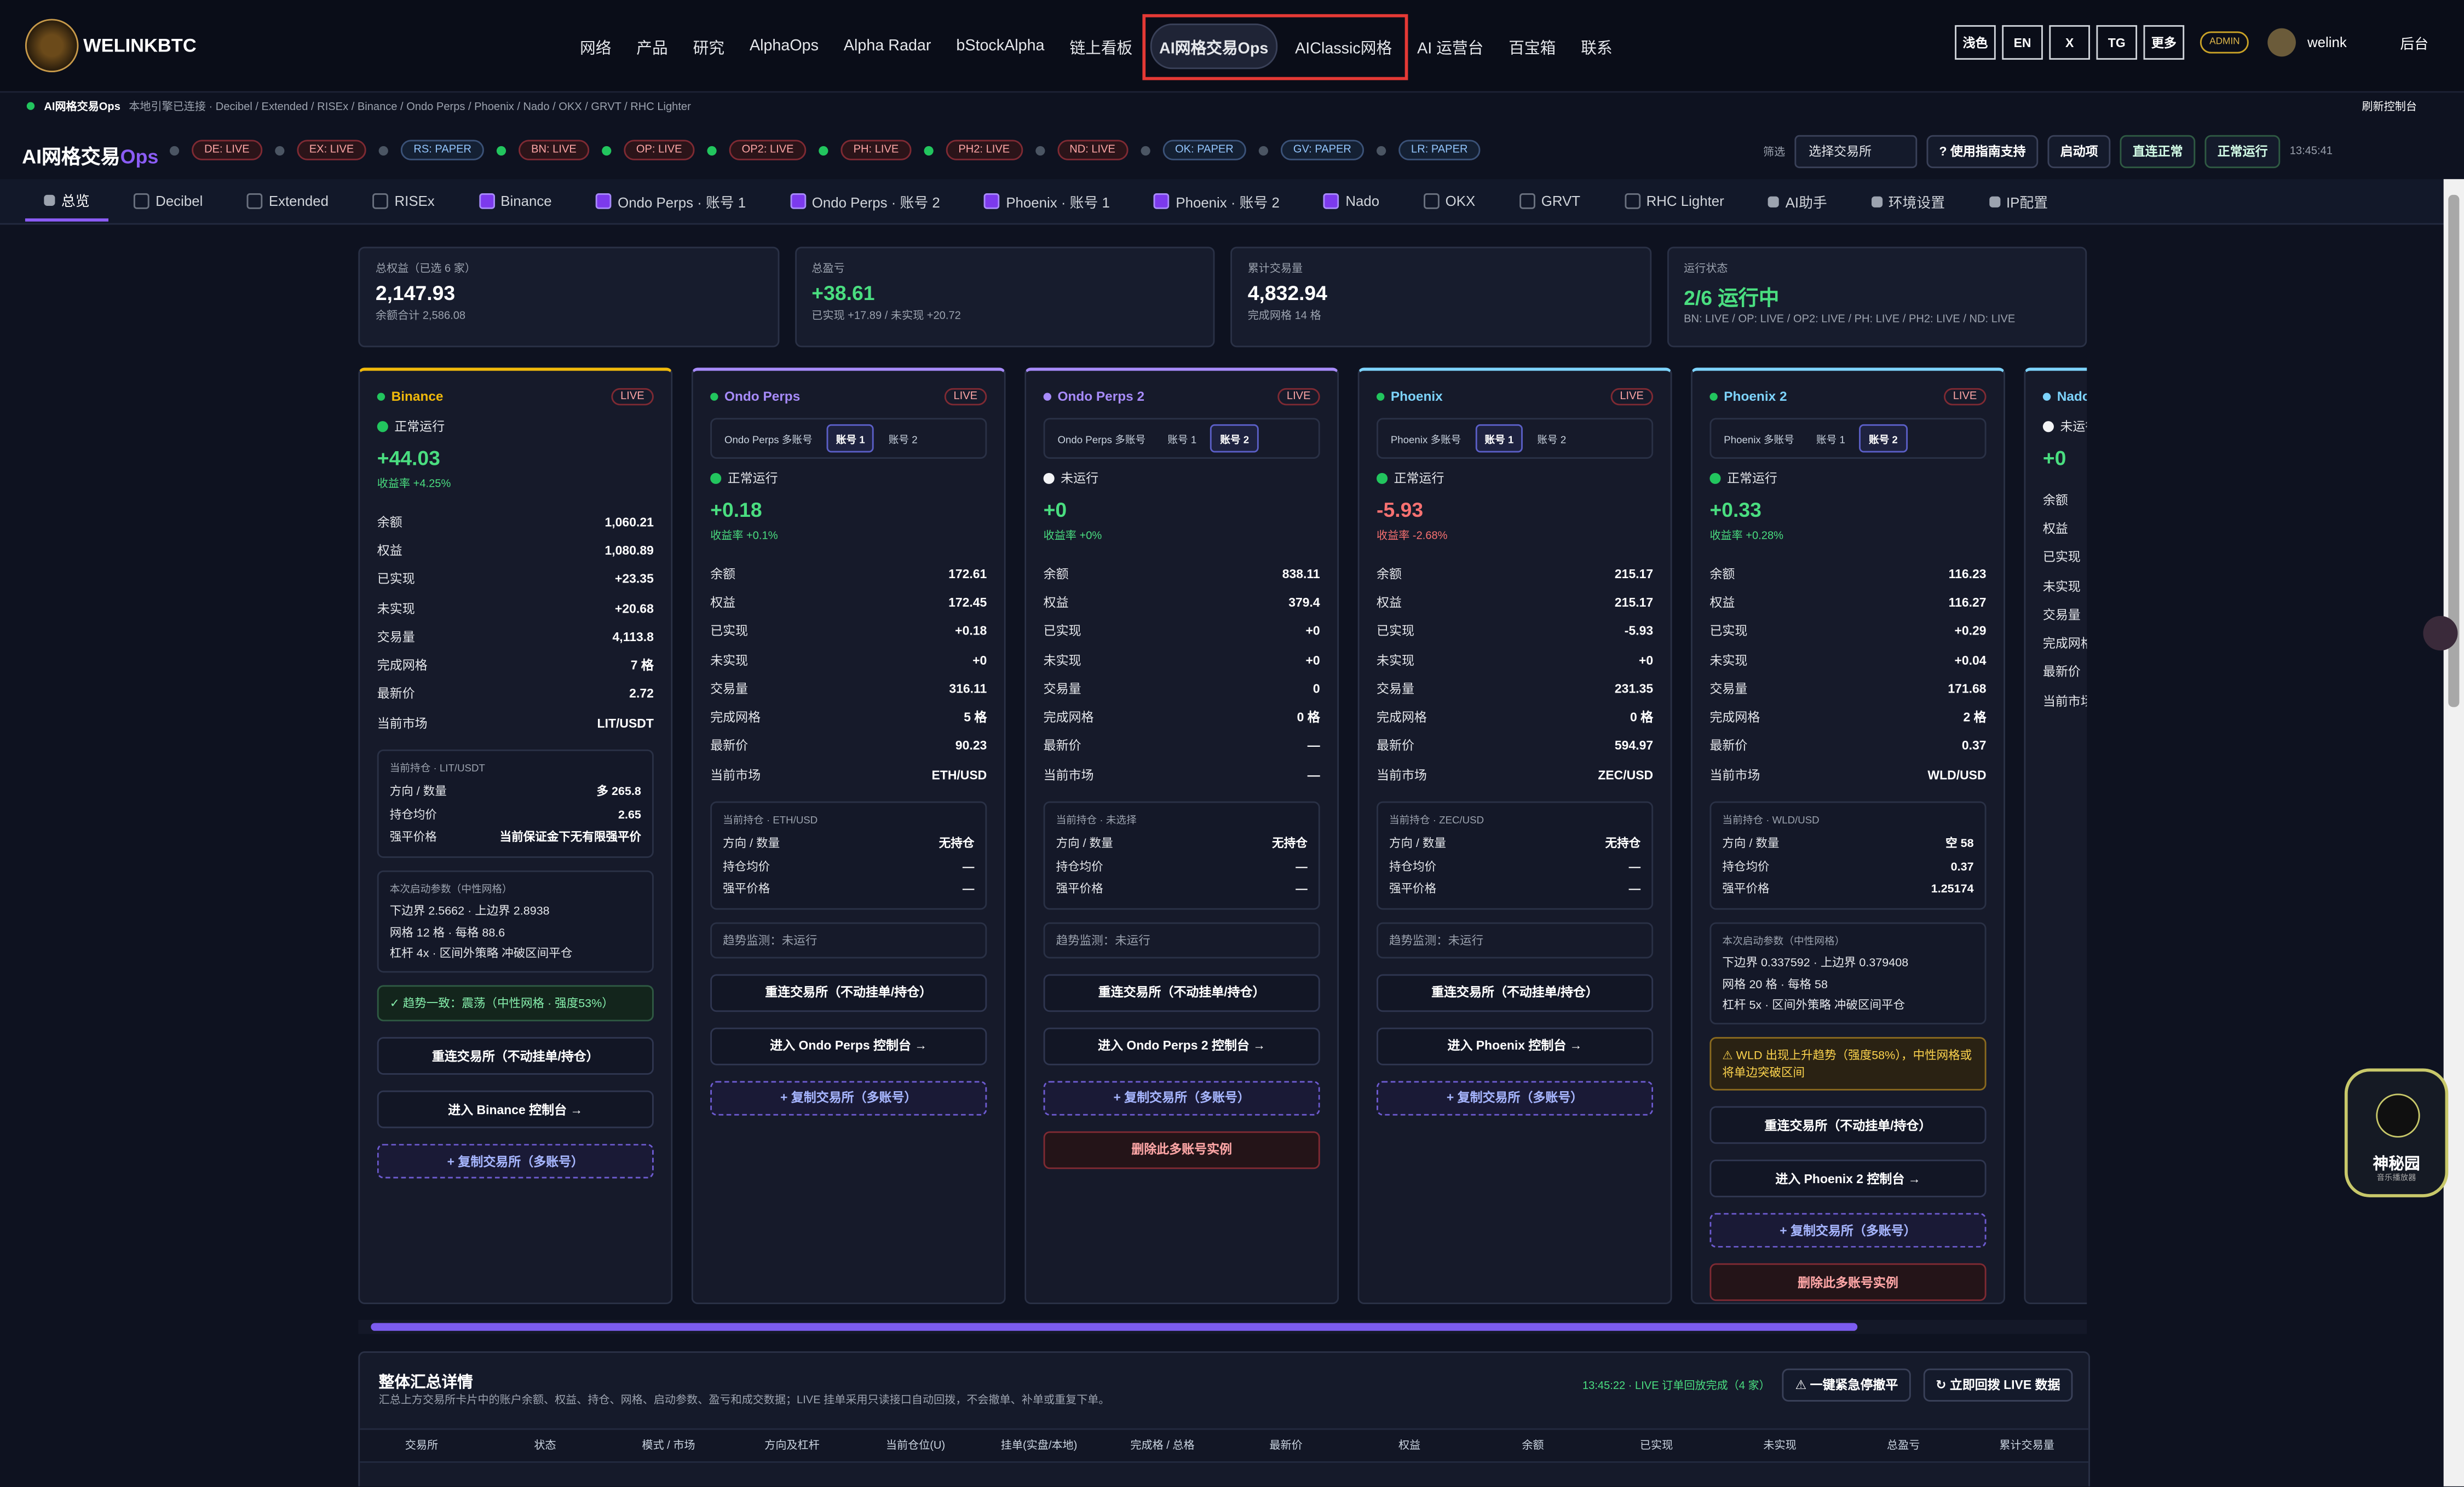 The width and height of the screenshot is (2464, 1487). What do you see at coordinates (1101, 49) in the screenshot?
I see `nav-item: 链上看板` at bounding box center [1101, 49].